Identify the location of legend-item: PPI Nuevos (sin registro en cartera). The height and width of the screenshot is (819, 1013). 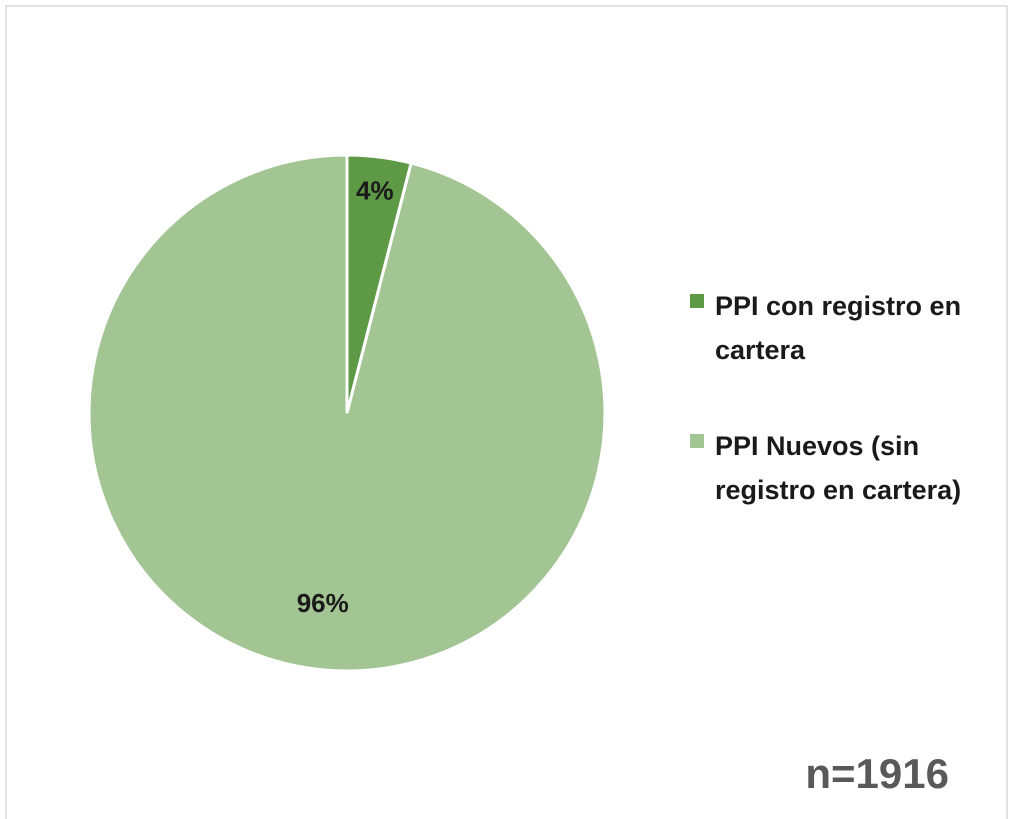
(835, 468).